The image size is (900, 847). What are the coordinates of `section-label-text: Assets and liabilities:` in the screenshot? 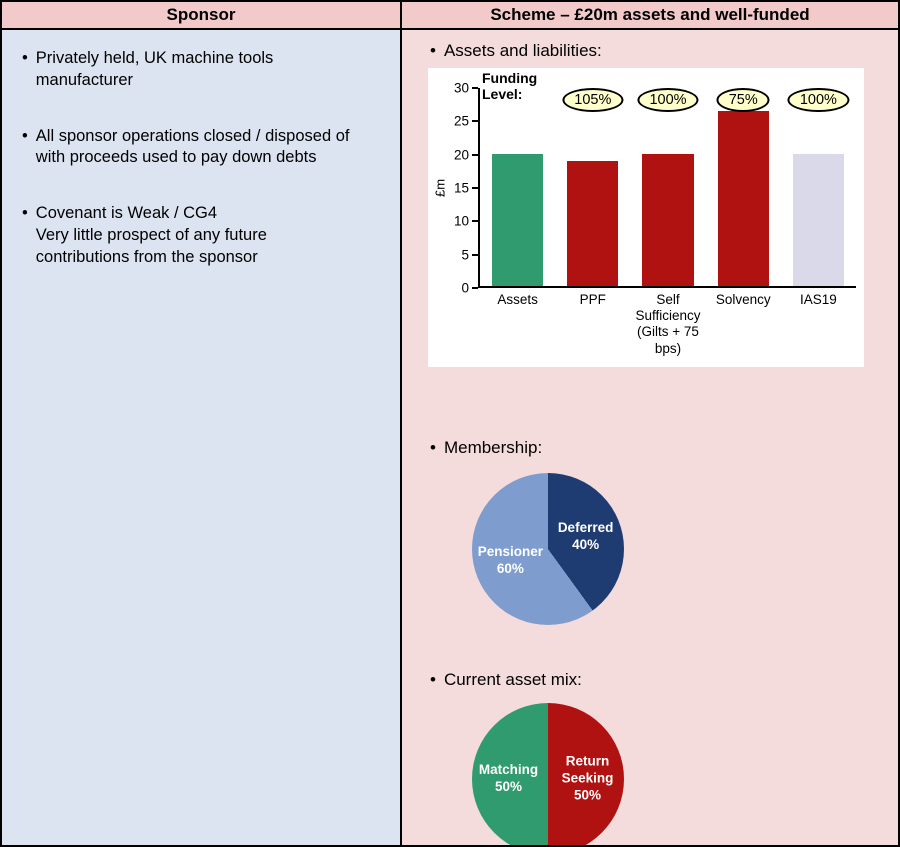 It's located at (522, 50).